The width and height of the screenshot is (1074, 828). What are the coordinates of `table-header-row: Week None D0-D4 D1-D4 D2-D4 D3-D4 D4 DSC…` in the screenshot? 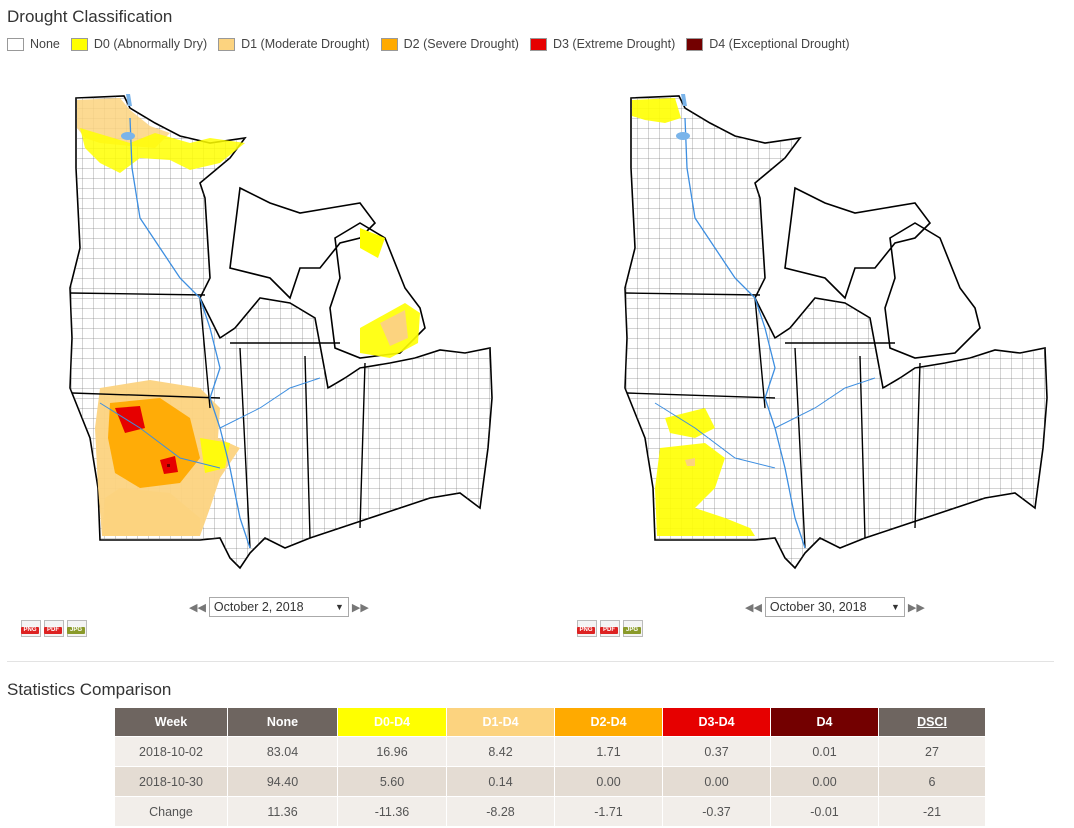 It's located at (550, 722).